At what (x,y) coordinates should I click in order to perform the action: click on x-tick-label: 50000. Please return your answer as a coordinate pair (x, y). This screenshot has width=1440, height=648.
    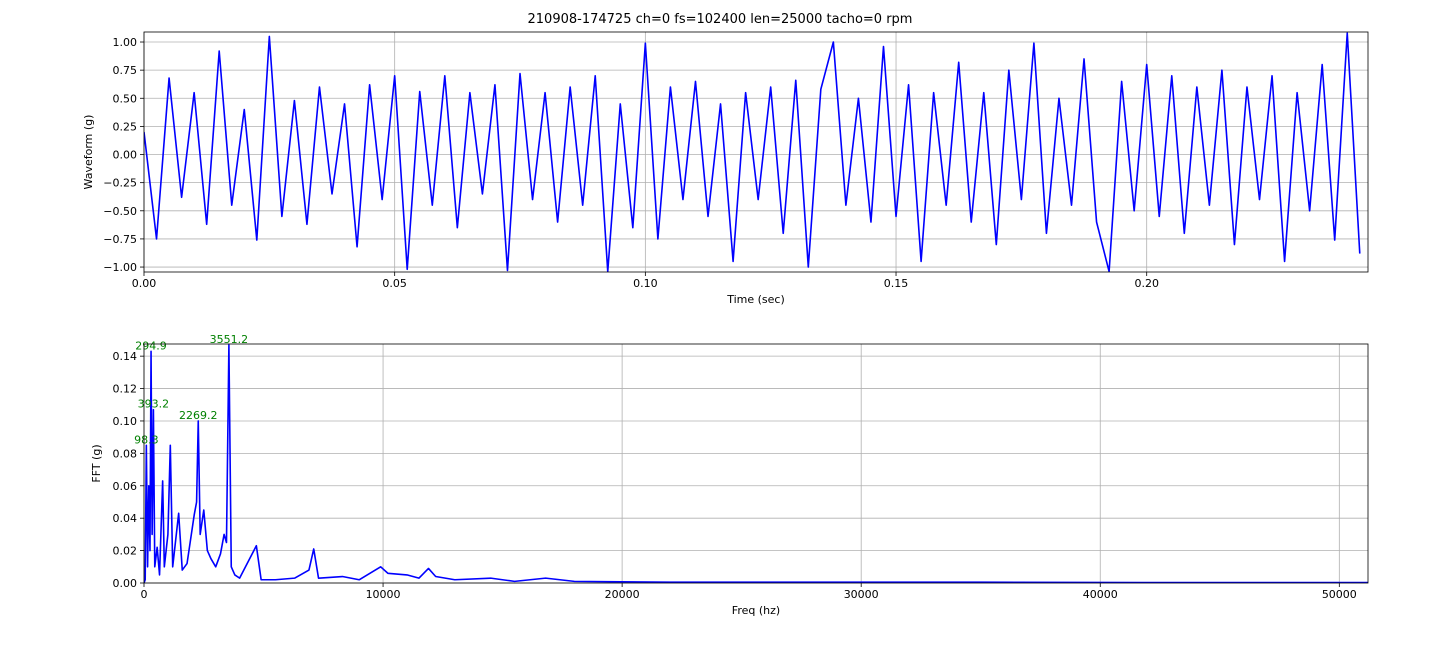
    Looking at the image, I should click on (1339, 594).